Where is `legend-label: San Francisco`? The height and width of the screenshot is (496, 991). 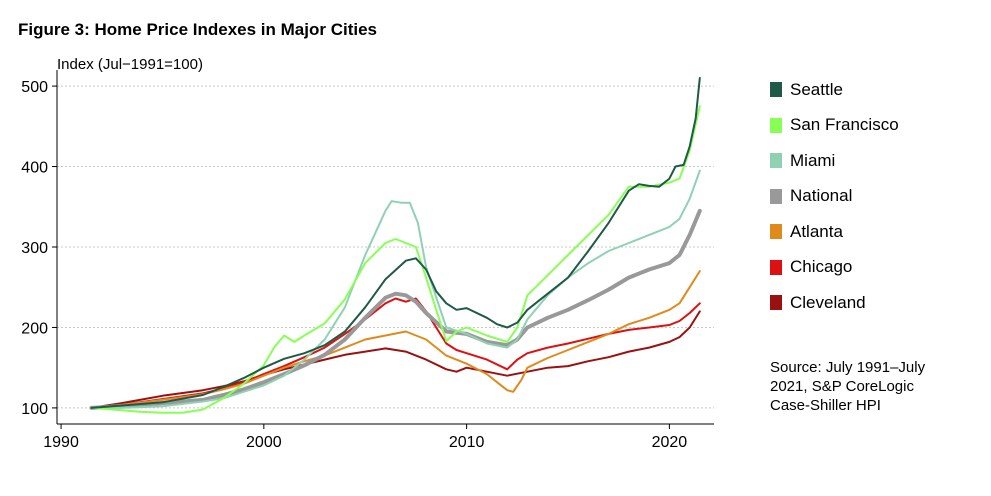 legend-label: San Francisco is located at coordinates (844, 125).